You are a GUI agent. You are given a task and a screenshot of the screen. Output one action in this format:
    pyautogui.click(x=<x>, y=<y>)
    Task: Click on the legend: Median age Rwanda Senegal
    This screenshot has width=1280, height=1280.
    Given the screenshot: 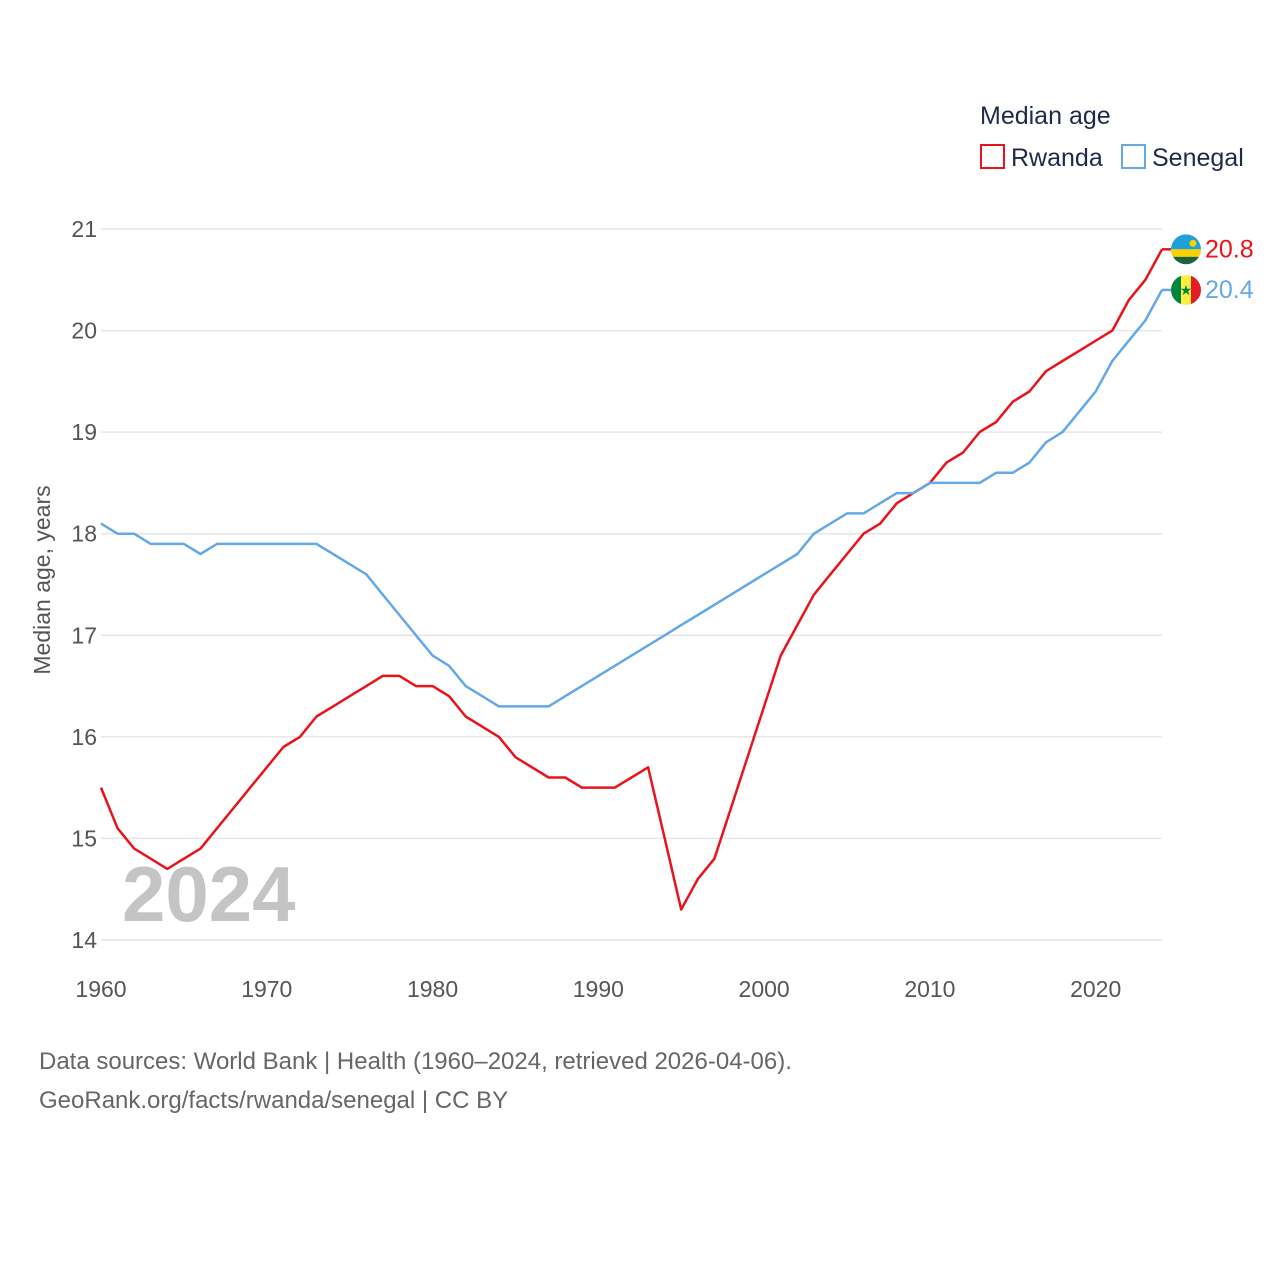 What is the action you would take?
    pyautogui.click(x=1112, y=137)
    